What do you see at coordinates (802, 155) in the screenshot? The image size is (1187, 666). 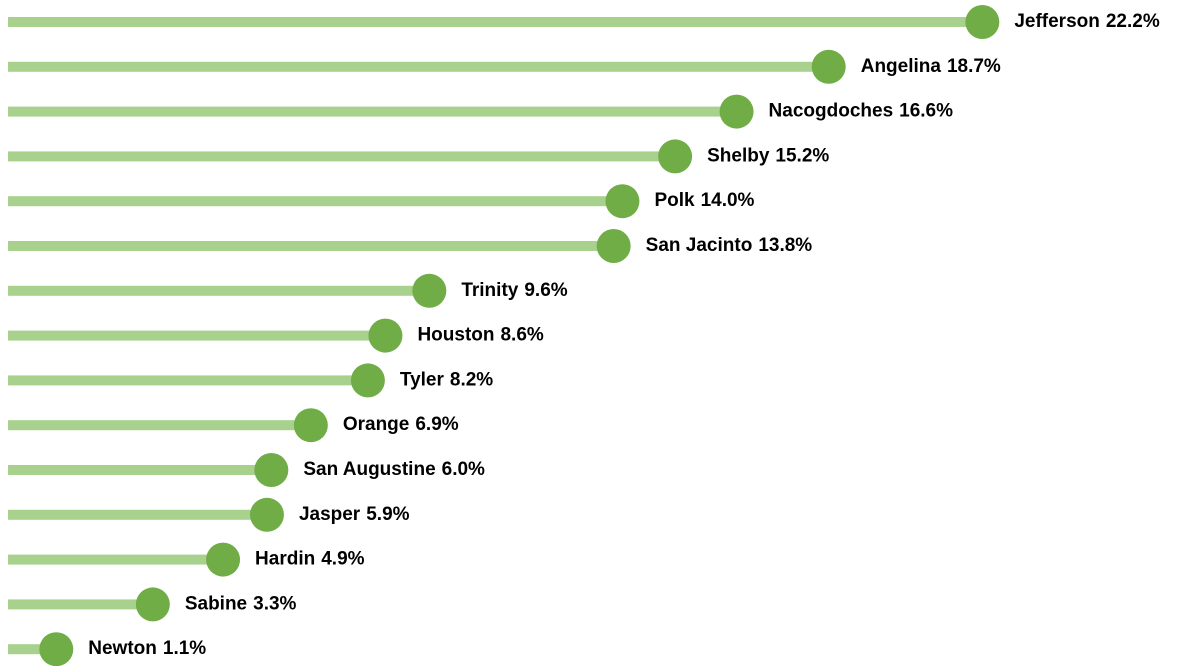 I see `value-label: 15.2%` at bounding box center [802, 155].